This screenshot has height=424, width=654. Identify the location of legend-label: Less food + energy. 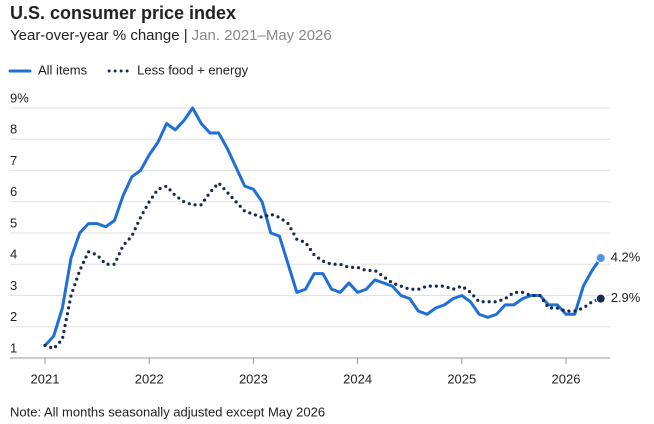
(192, 69).